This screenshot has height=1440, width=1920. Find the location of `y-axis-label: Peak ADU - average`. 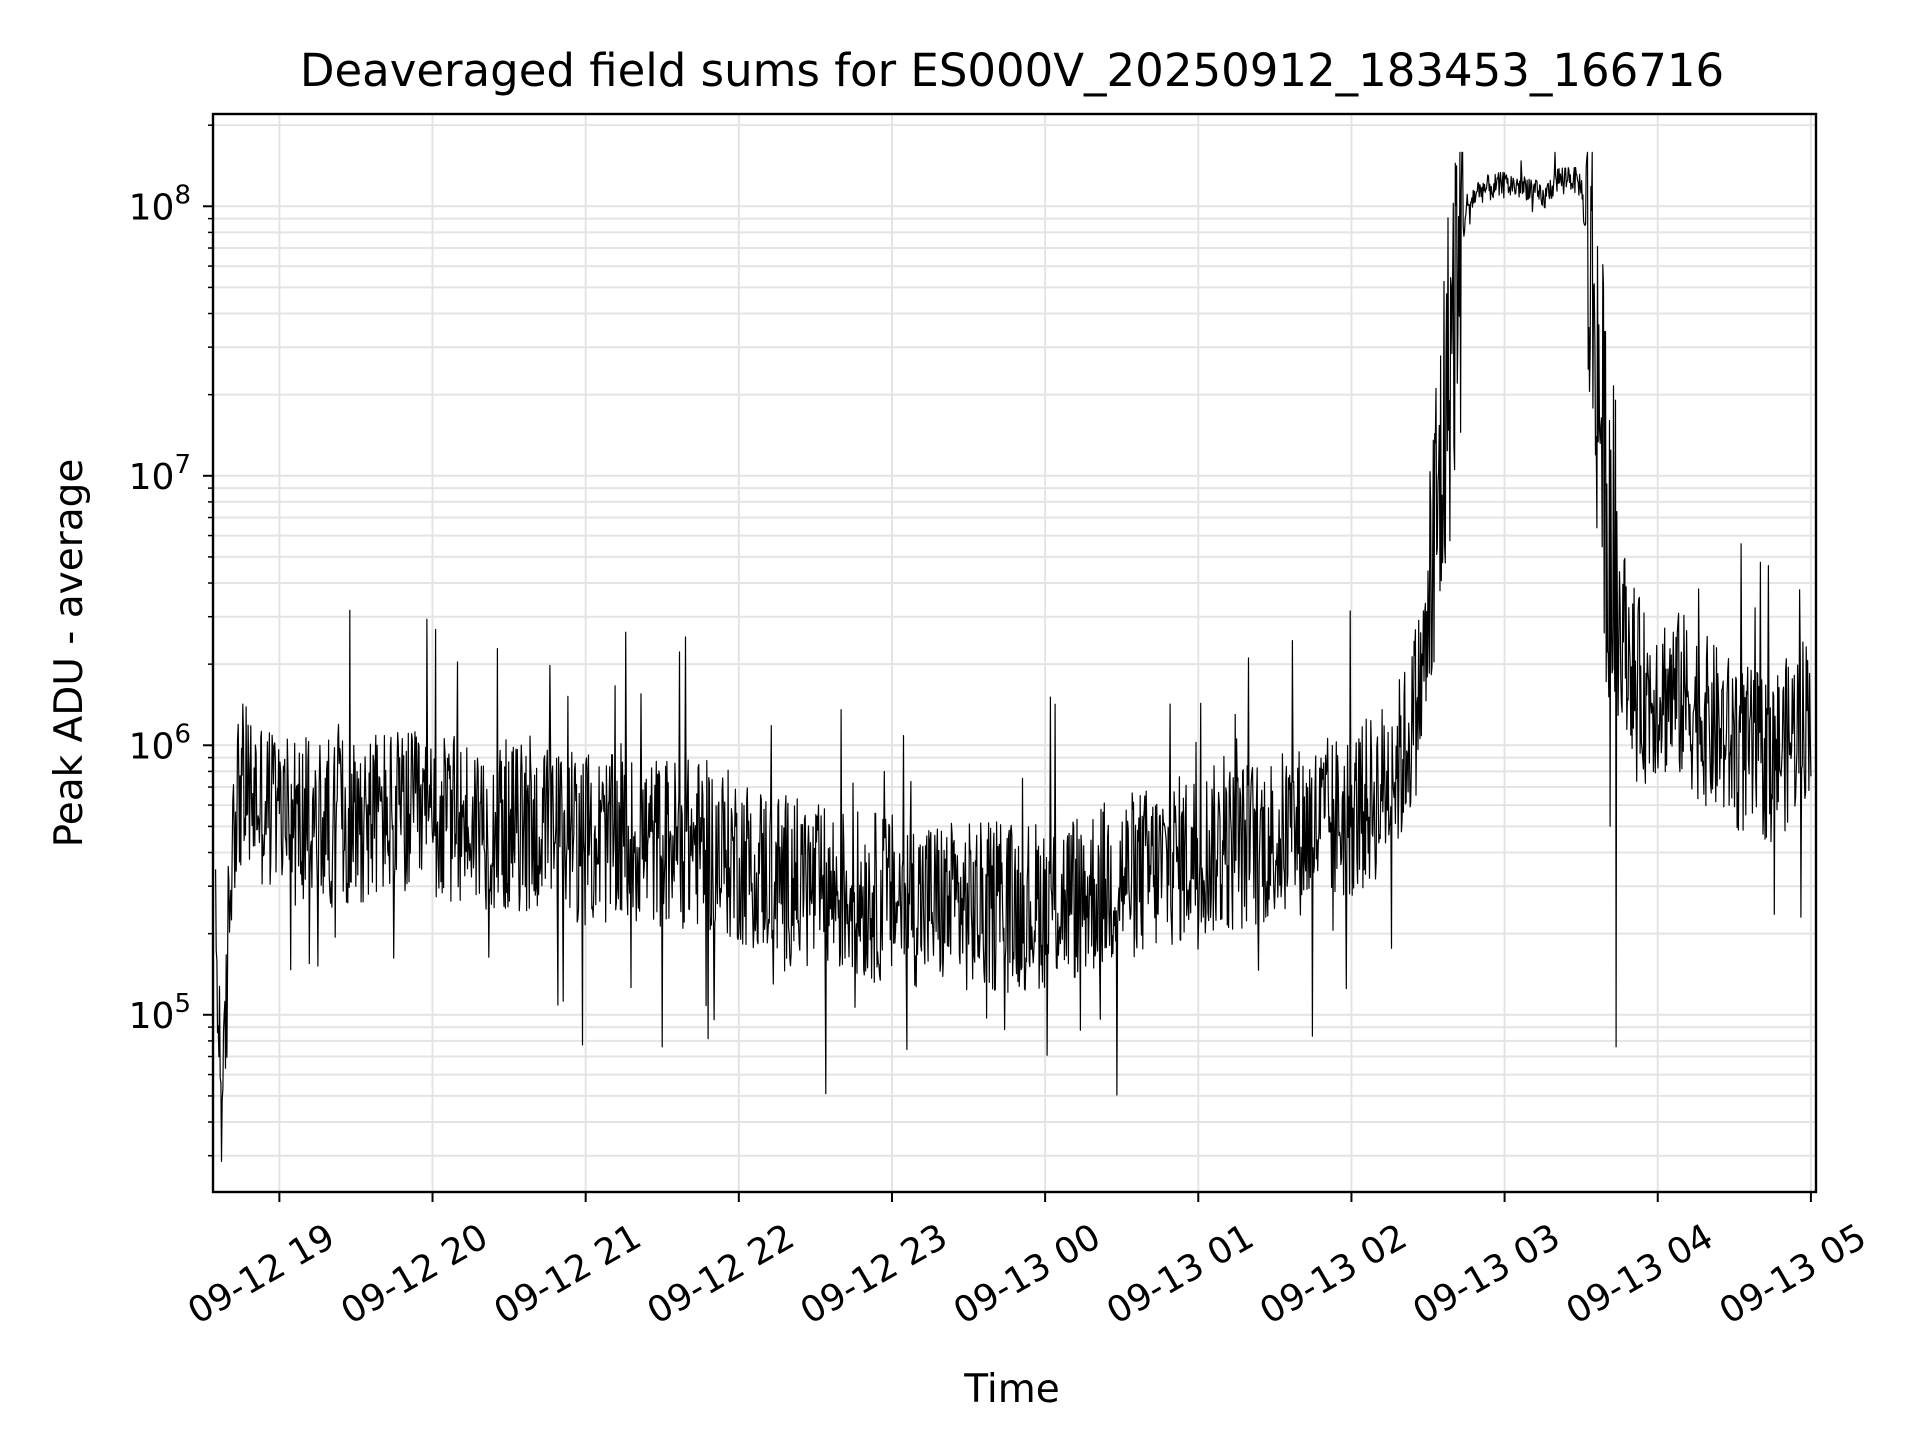

y-axis-label: Peak ADU - average is located at coordinates (69, 653).